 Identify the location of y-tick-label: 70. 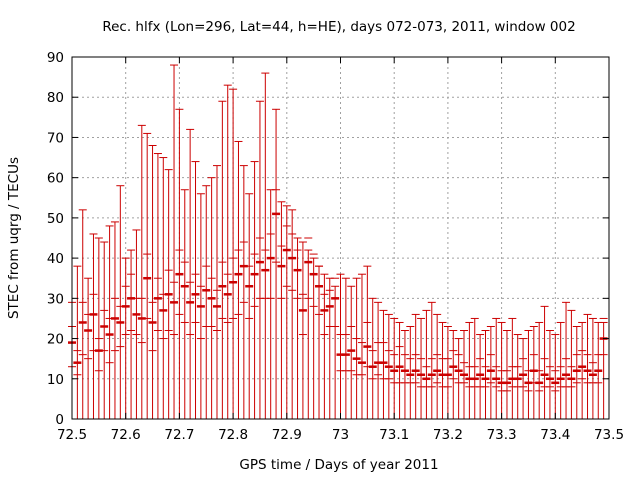
(55, 138).